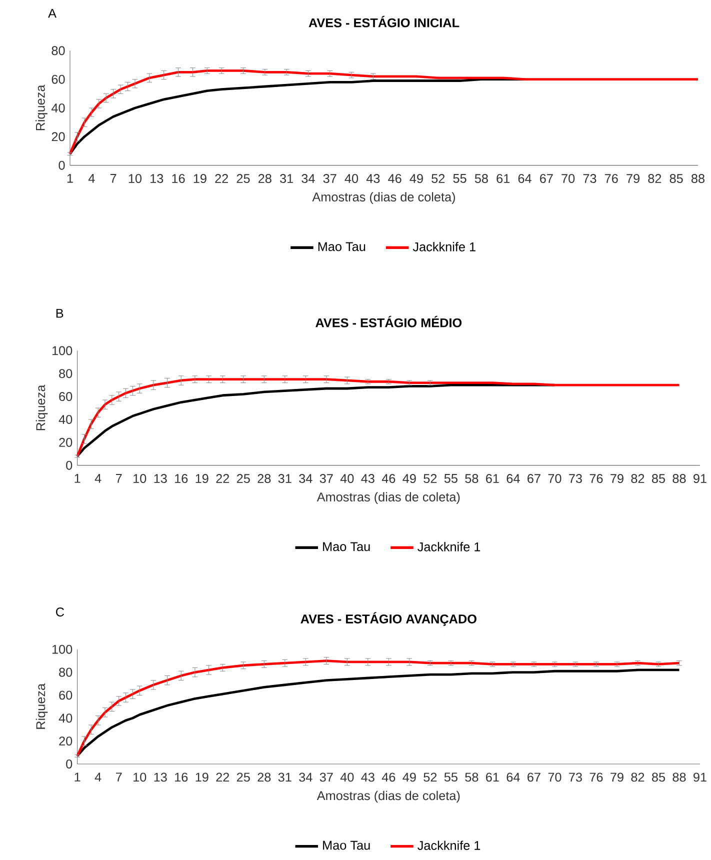  I want to click on x-tick-label: 46, so click(388, 479).